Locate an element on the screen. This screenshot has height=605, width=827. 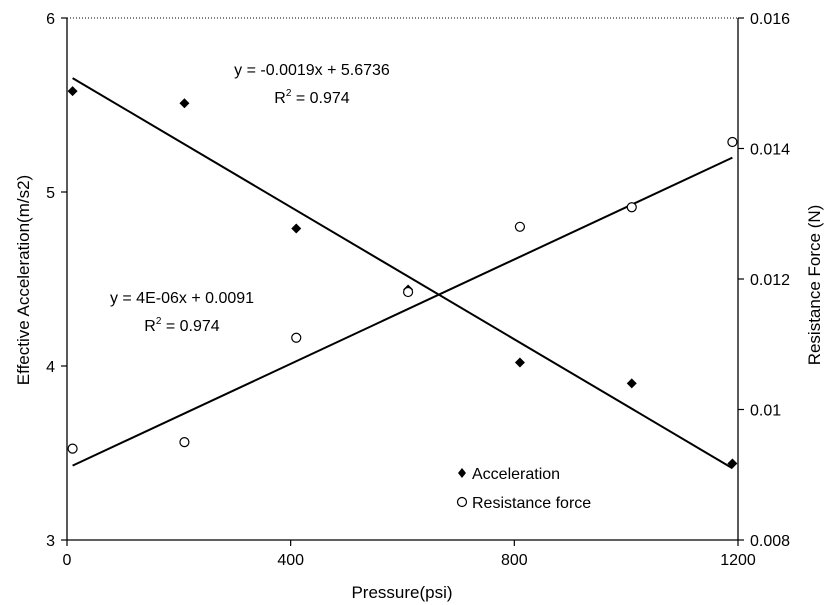
legend-resistance-label: Resistance force is located at coordinates (531, 503).